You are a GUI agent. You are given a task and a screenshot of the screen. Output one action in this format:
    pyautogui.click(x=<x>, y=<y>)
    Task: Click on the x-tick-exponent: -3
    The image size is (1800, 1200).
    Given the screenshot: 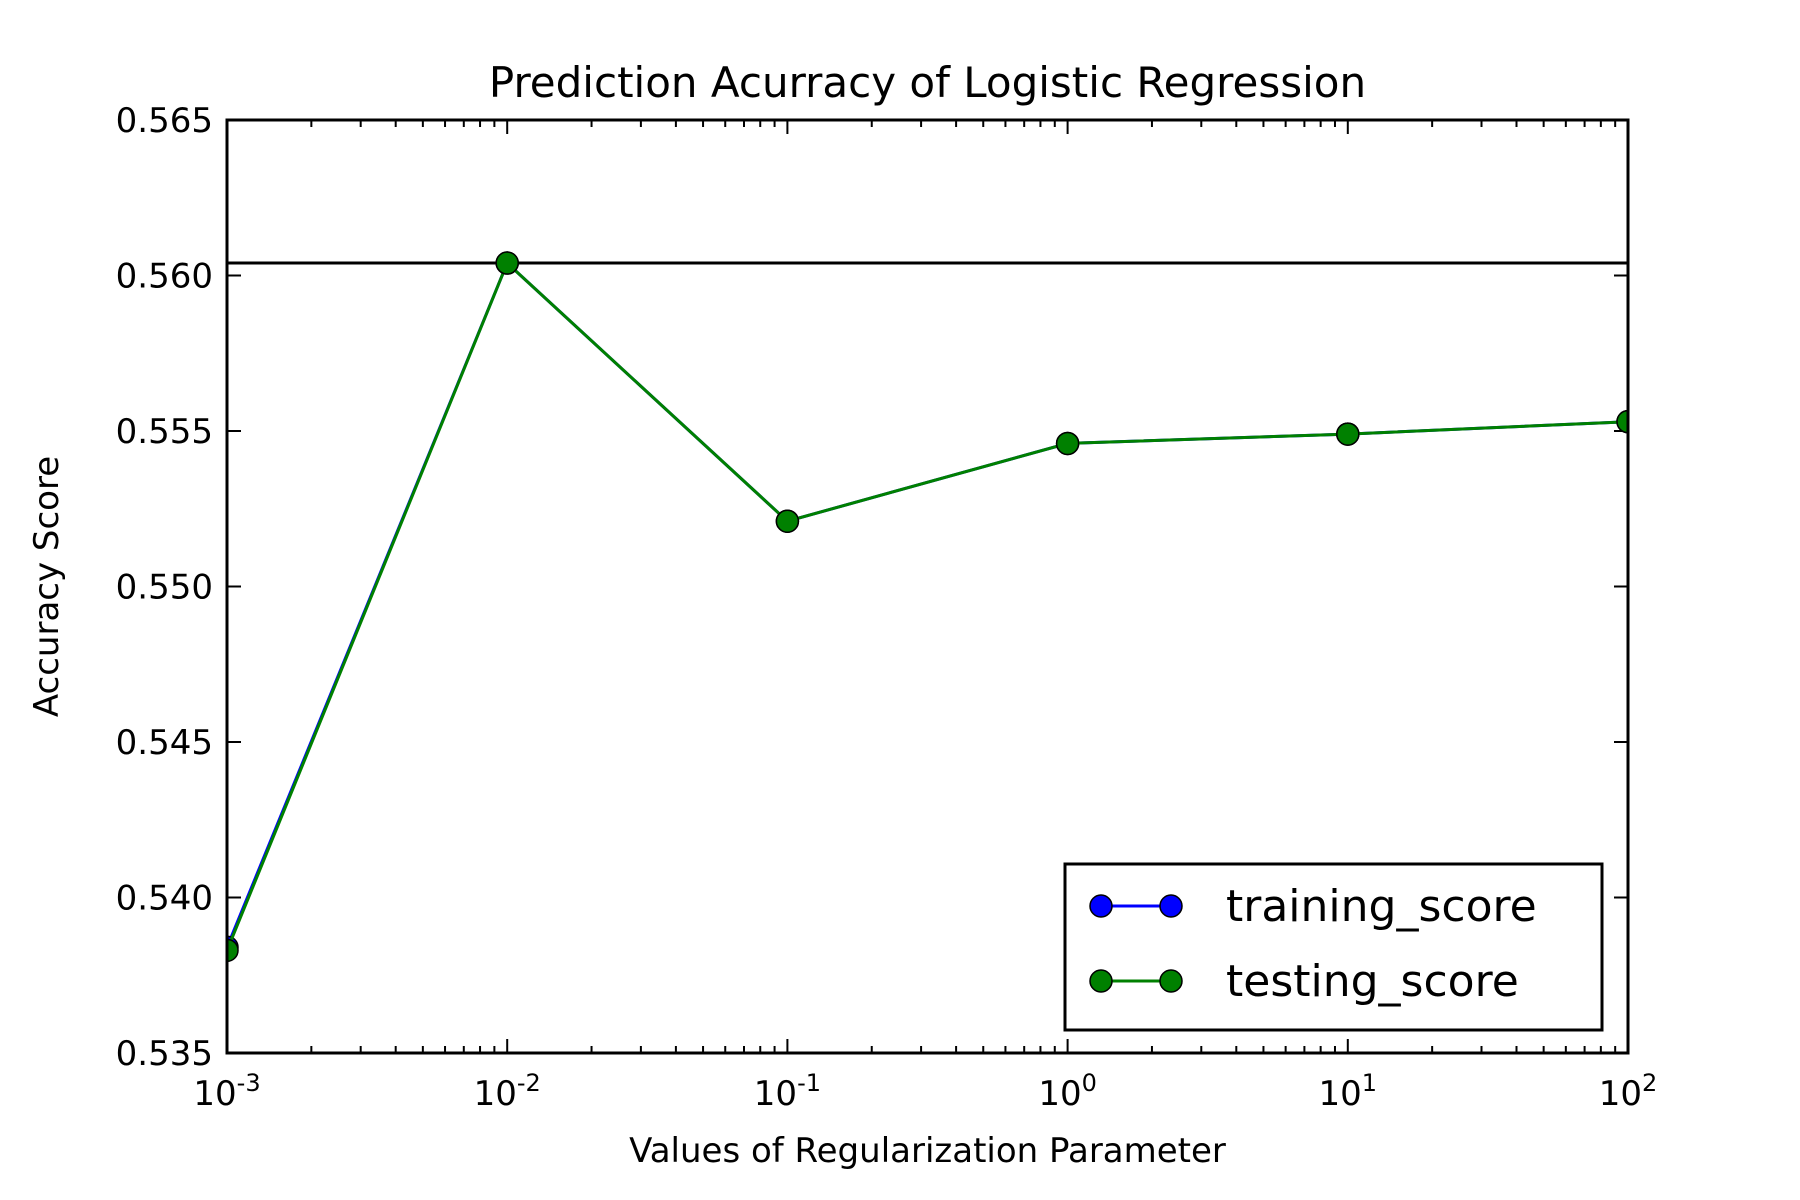 What is the action you would take?
    pyautogui.click(x=249, y=1083)
    